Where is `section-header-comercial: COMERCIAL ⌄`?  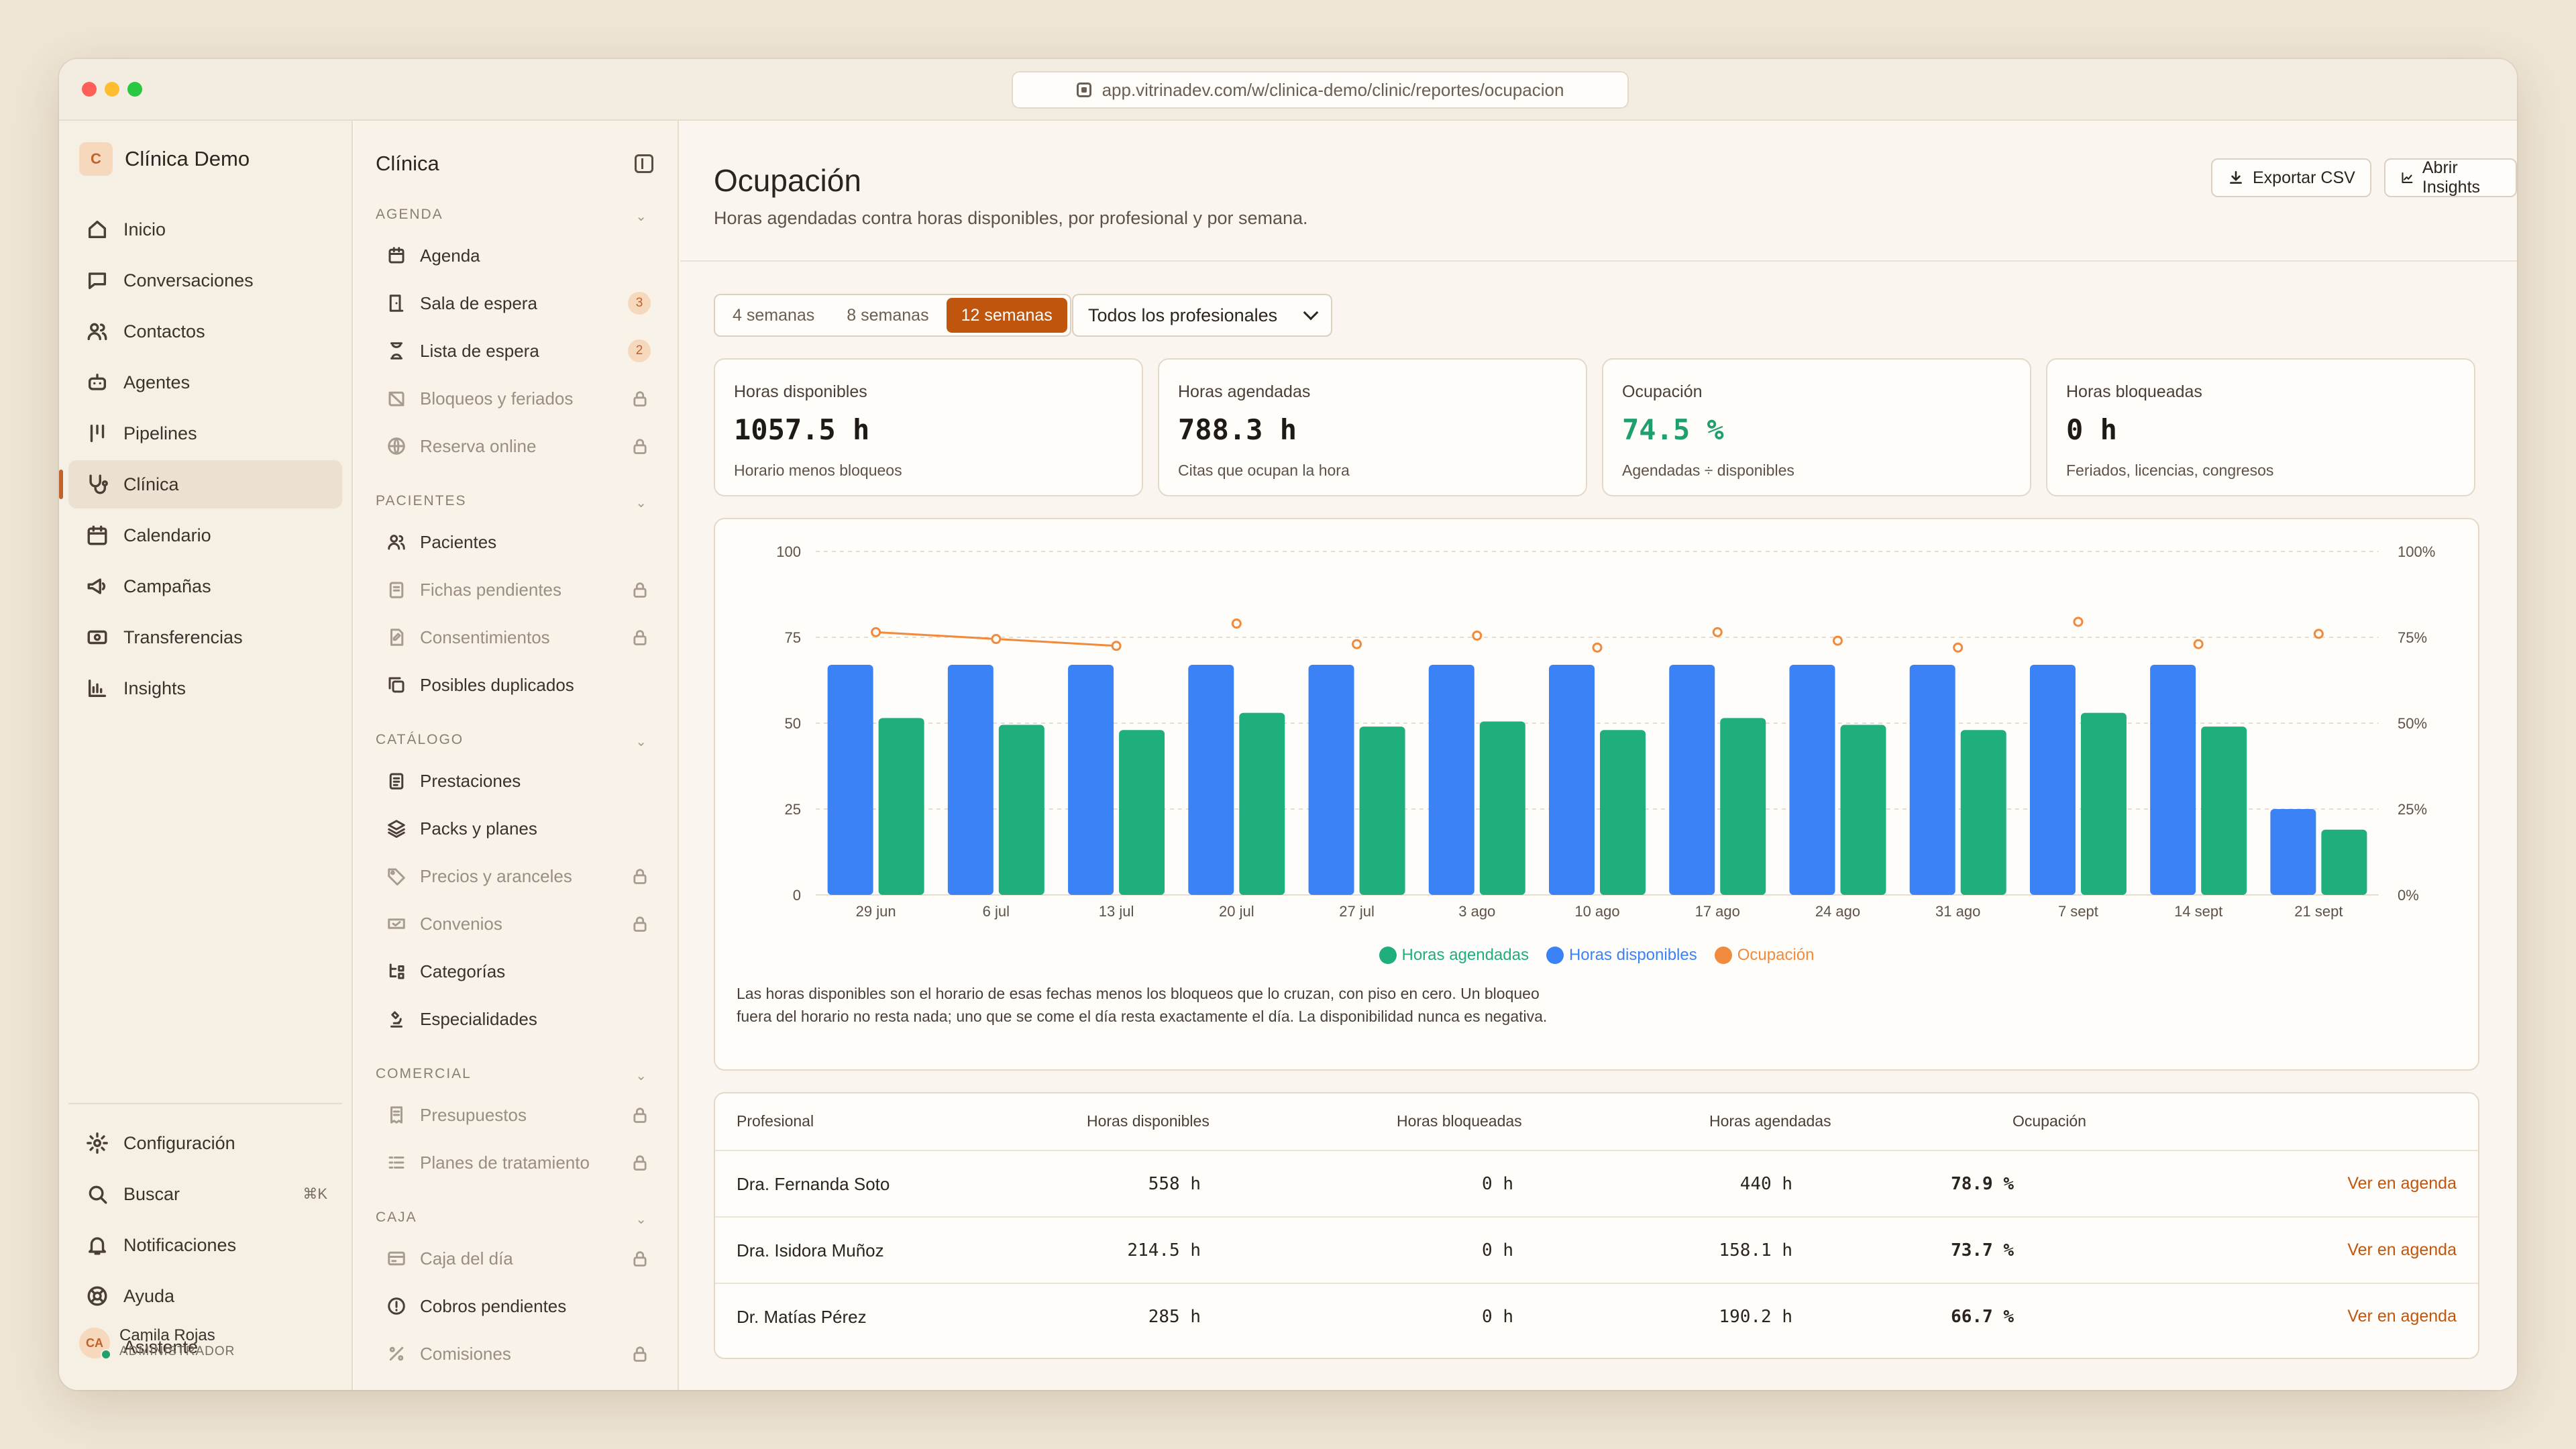 section-header-comercial: COMERCIAL ⌄ is located at coordinates (516, 1074).